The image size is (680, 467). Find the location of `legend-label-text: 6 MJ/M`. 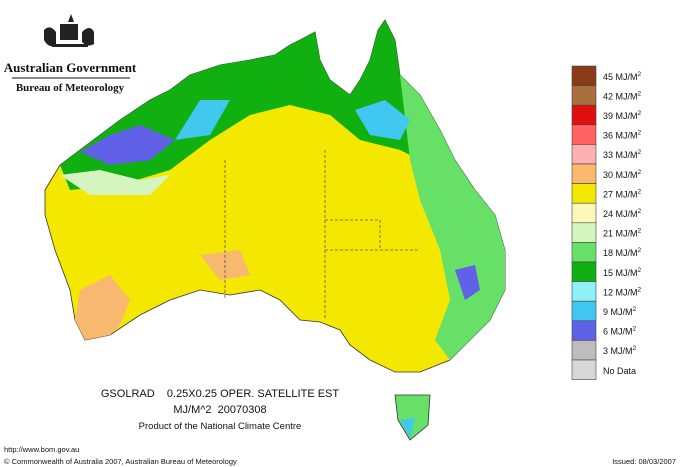

legend-label-text: 6 MJ/M is located at coordinates (618, 332).